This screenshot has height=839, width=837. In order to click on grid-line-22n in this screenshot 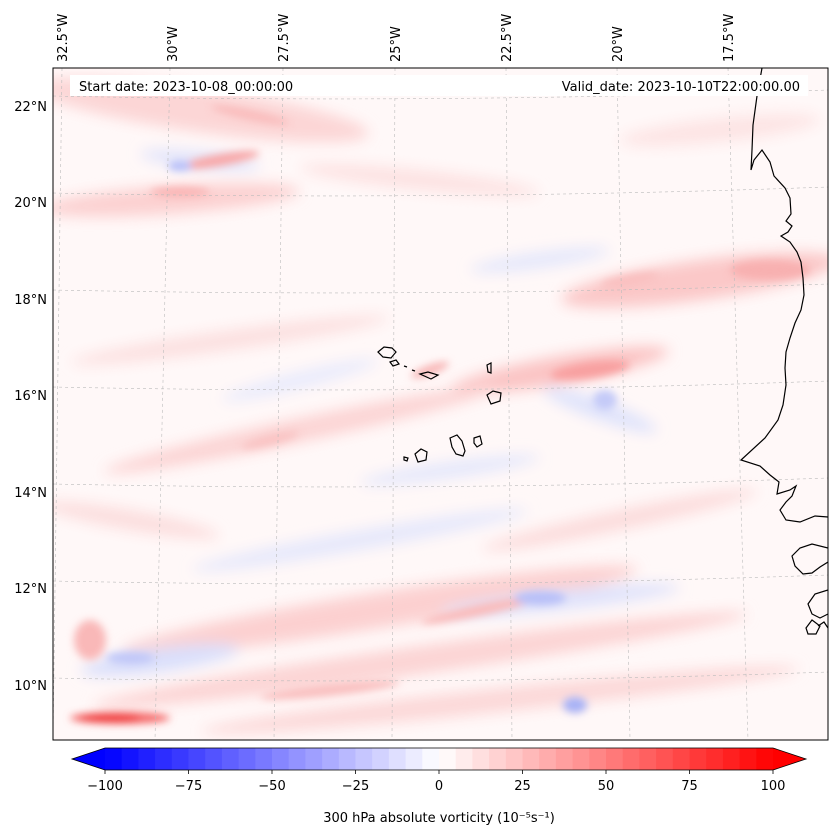, I will do `click(440, 94)`.